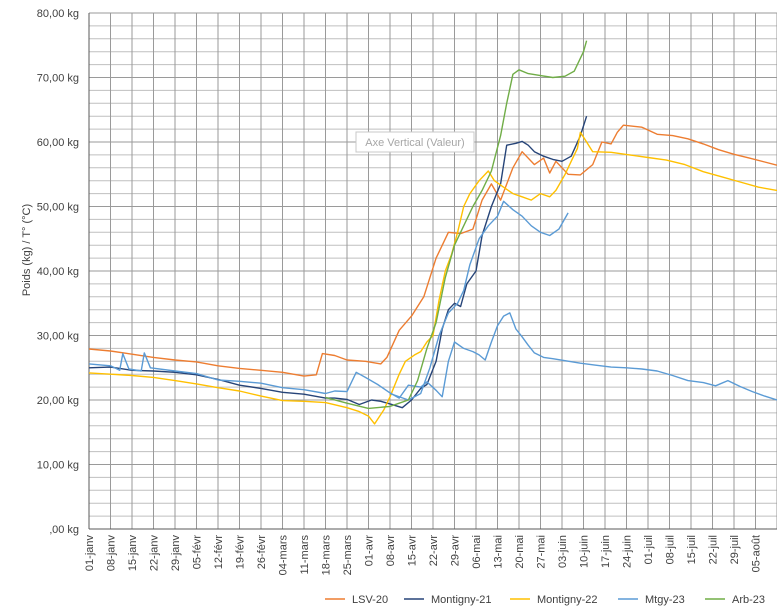 The image size is (777, 615). I want to click on x-tick-label: 19-févr, so click(241, 552).